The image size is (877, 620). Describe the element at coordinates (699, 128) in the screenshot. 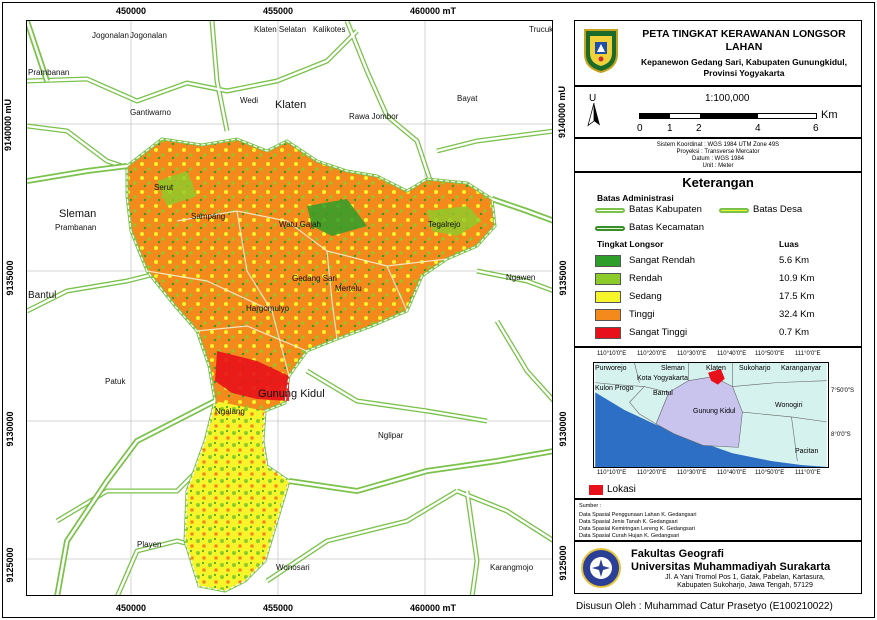

I see `scale-label-2: 2` at that location.